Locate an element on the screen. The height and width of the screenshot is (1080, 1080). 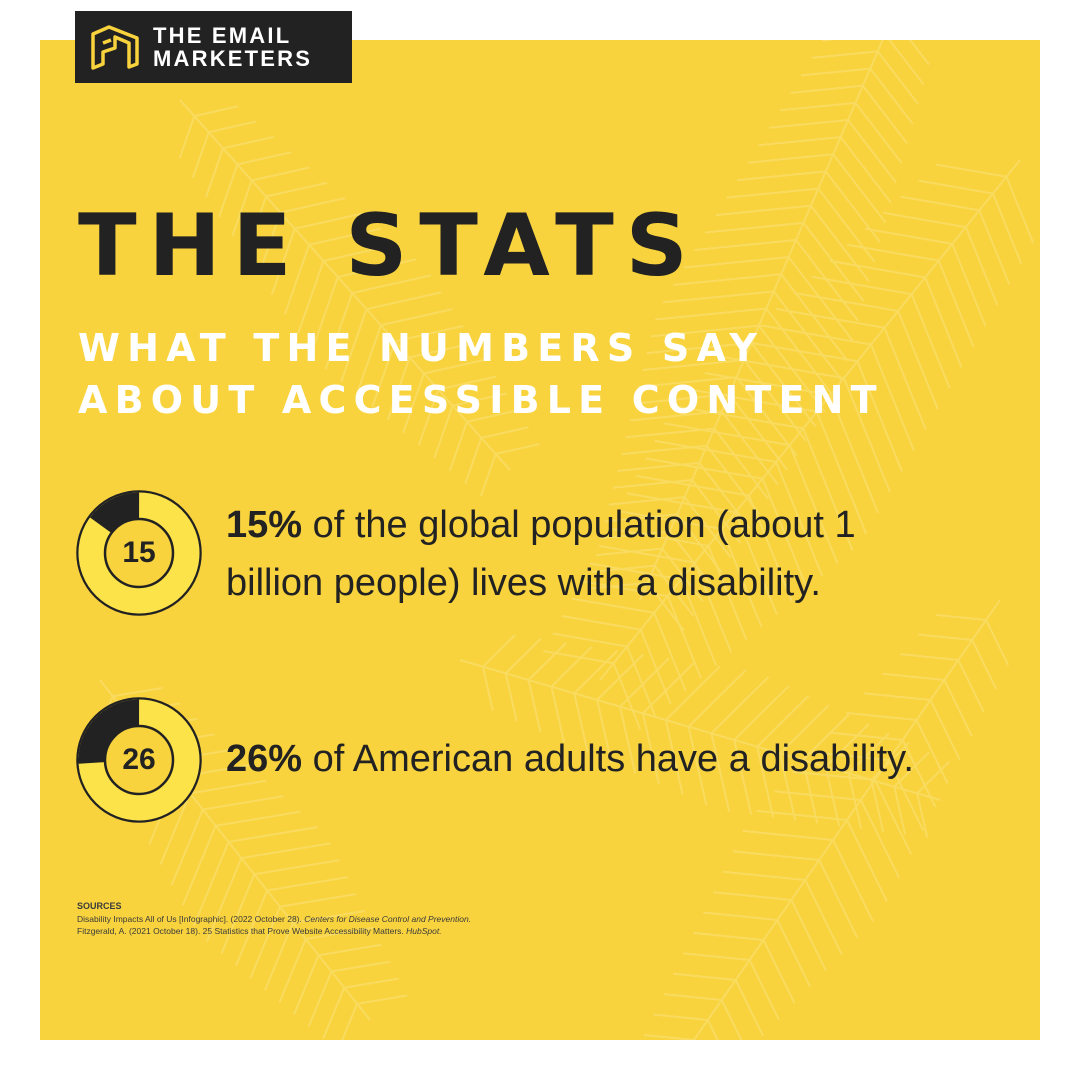
source-2-publisher: HubSpot. is located at coordinates (424, 931).